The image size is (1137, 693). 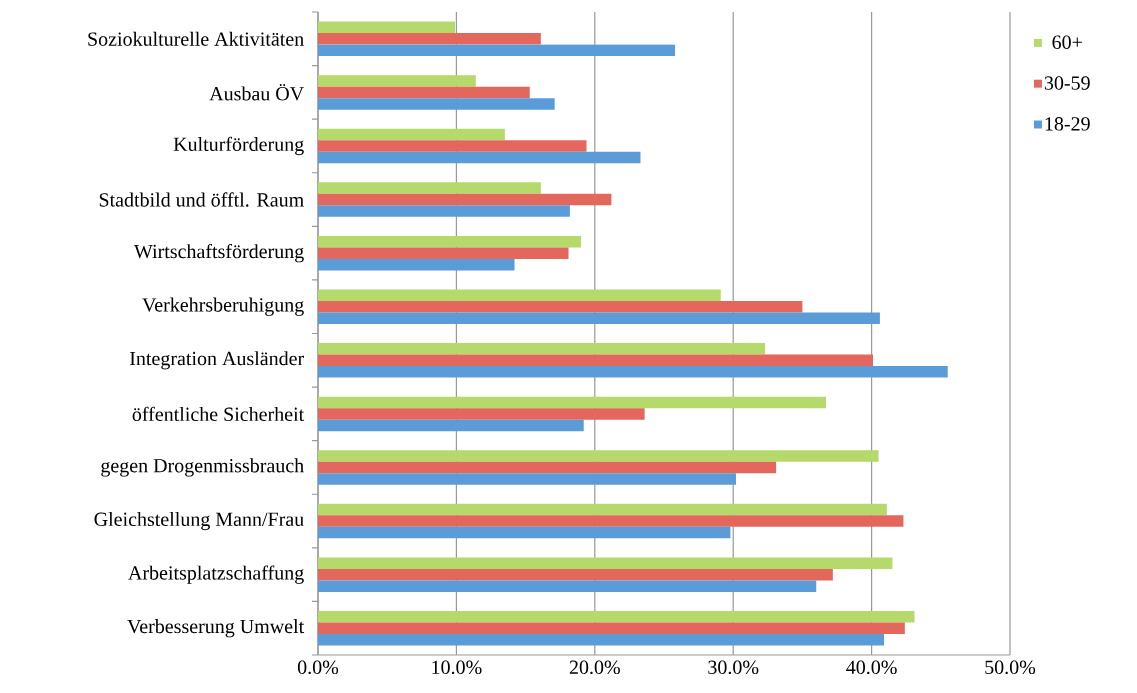 I want to click on legend-label: 18-29, so click(x=1067, y=124).